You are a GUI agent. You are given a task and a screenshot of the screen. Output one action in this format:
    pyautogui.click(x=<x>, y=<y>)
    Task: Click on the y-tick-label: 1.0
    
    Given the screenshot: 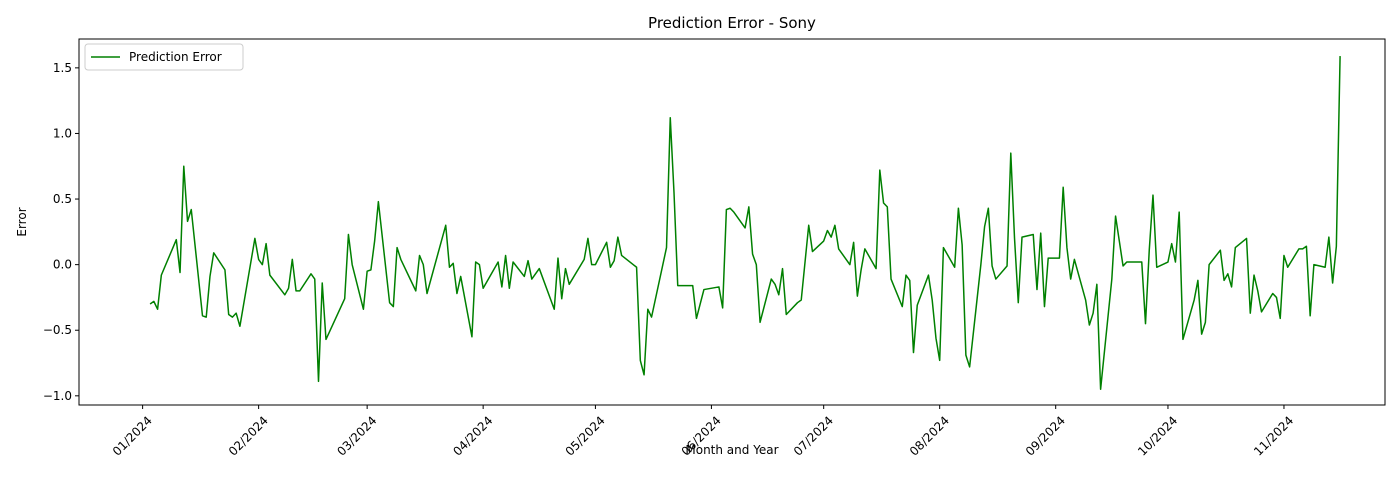 What is the action you would take?
    pyautogui.click(x=62, y=133)
    